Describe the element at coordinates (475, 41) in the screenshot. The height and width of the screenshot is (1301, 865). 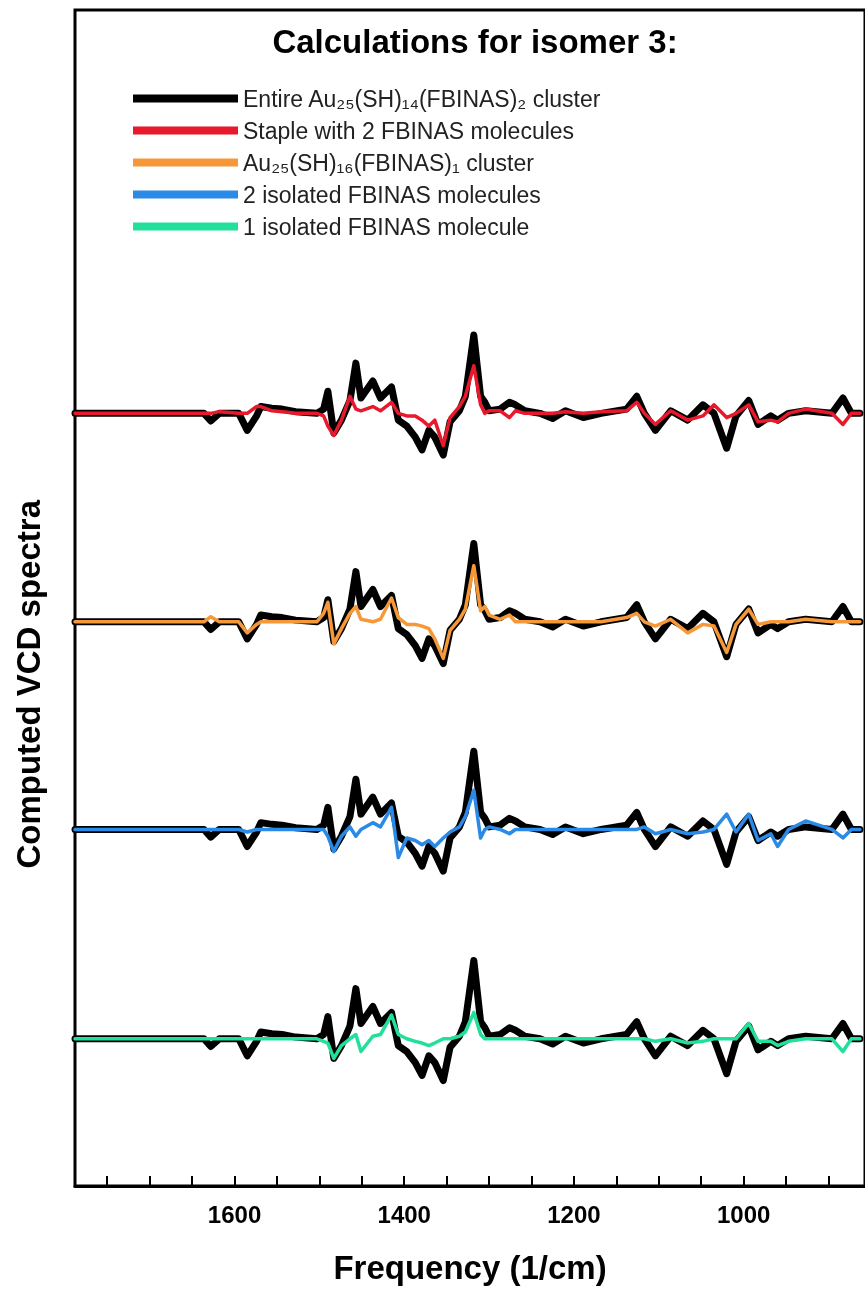
I see `legend-title: Calculations for isomer 3:` at that location.